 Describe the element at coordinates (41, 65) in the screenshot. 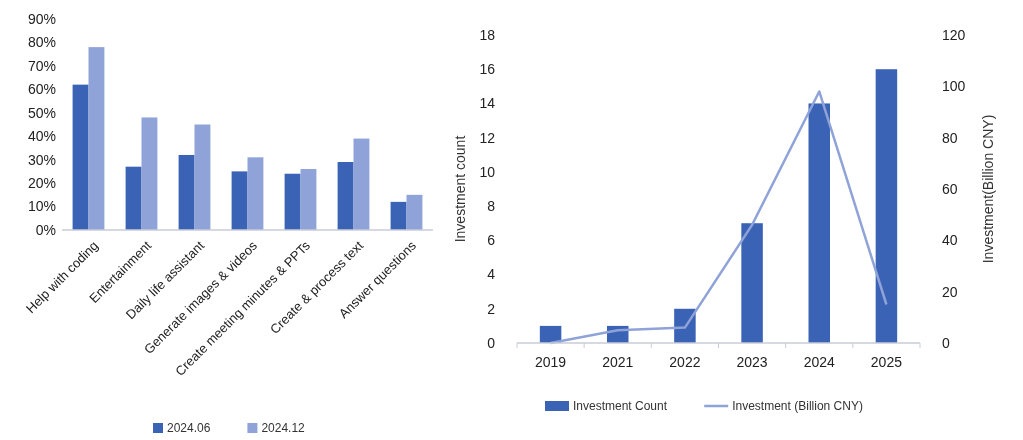

I see `y-tick-label: 70%` at that location.